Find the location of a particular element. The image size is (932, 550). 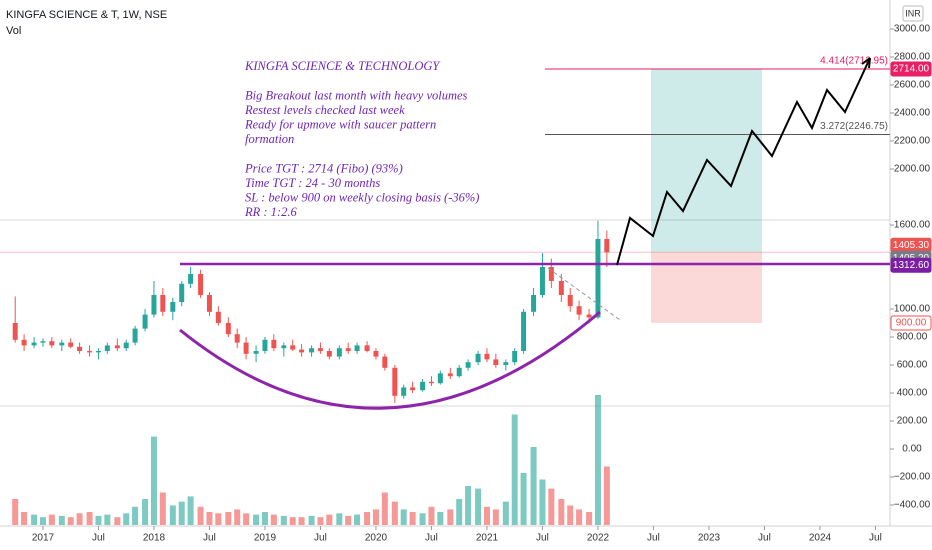

y-tick-label: 2000.00 is located at coordinates (912, 169).